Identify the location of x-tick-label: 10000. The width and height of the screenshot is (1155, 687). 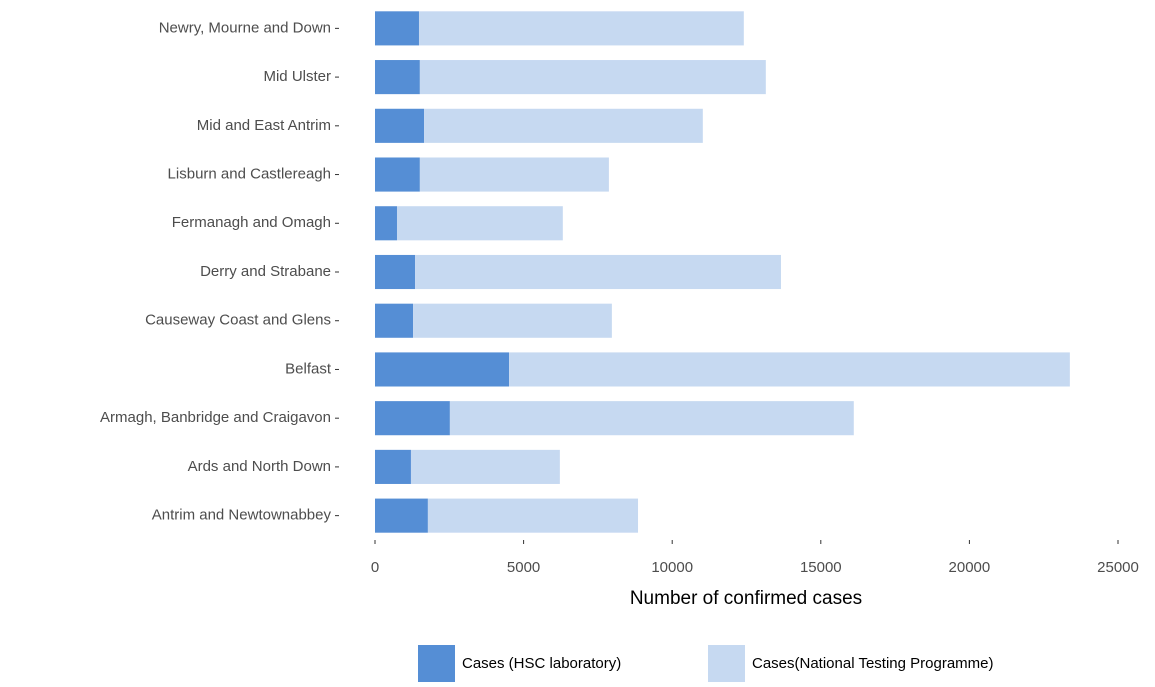
(672, 567).